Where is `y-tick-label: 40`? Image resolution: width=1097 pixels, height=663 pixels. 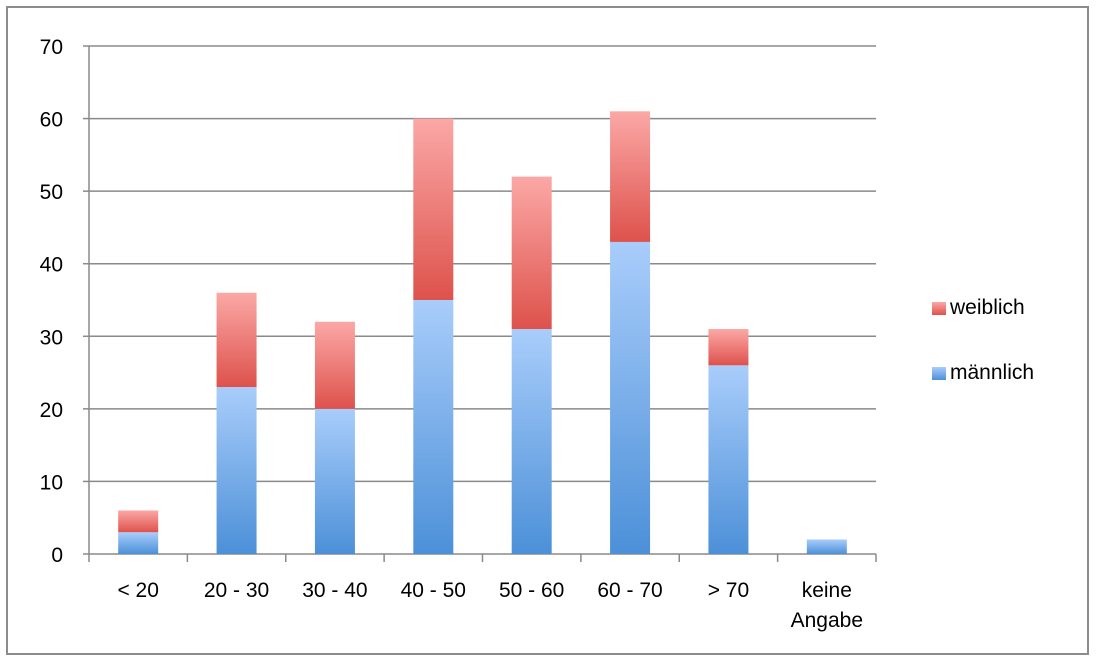
y-tick-label: 40 is located at coordinates (51, 265).